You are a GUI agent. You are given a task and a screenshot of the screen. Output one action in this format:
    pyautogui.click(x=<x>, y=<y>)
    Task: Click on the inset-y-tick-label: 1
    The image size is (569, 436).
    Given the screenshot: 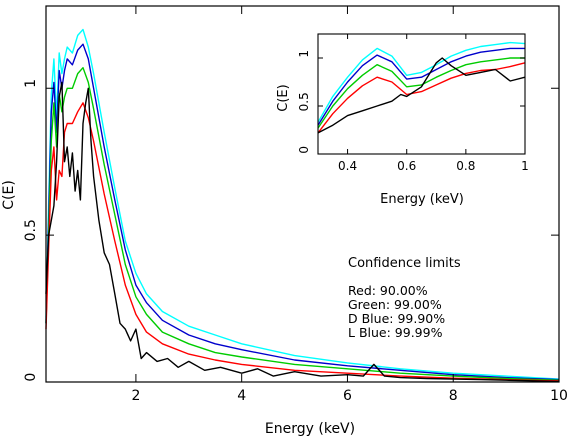 What is the action you would take?
    pyautogui.click(x=304, y=54)
    